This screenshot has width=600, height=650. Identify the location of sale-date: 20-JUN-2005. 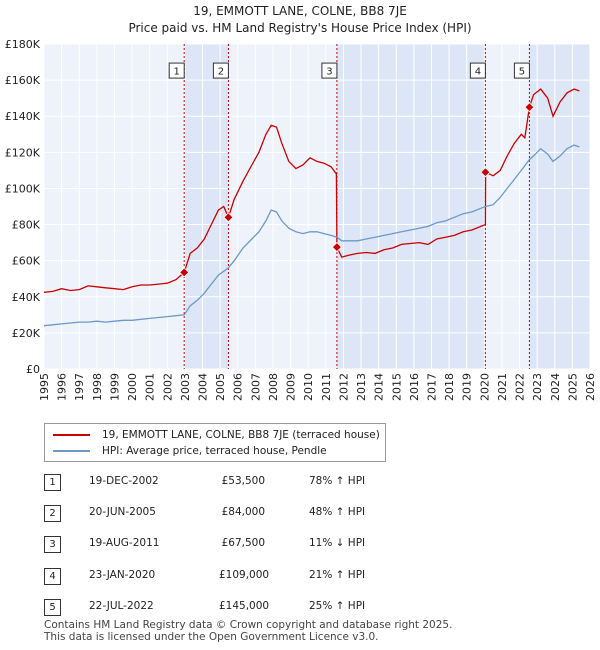
(122, 512).